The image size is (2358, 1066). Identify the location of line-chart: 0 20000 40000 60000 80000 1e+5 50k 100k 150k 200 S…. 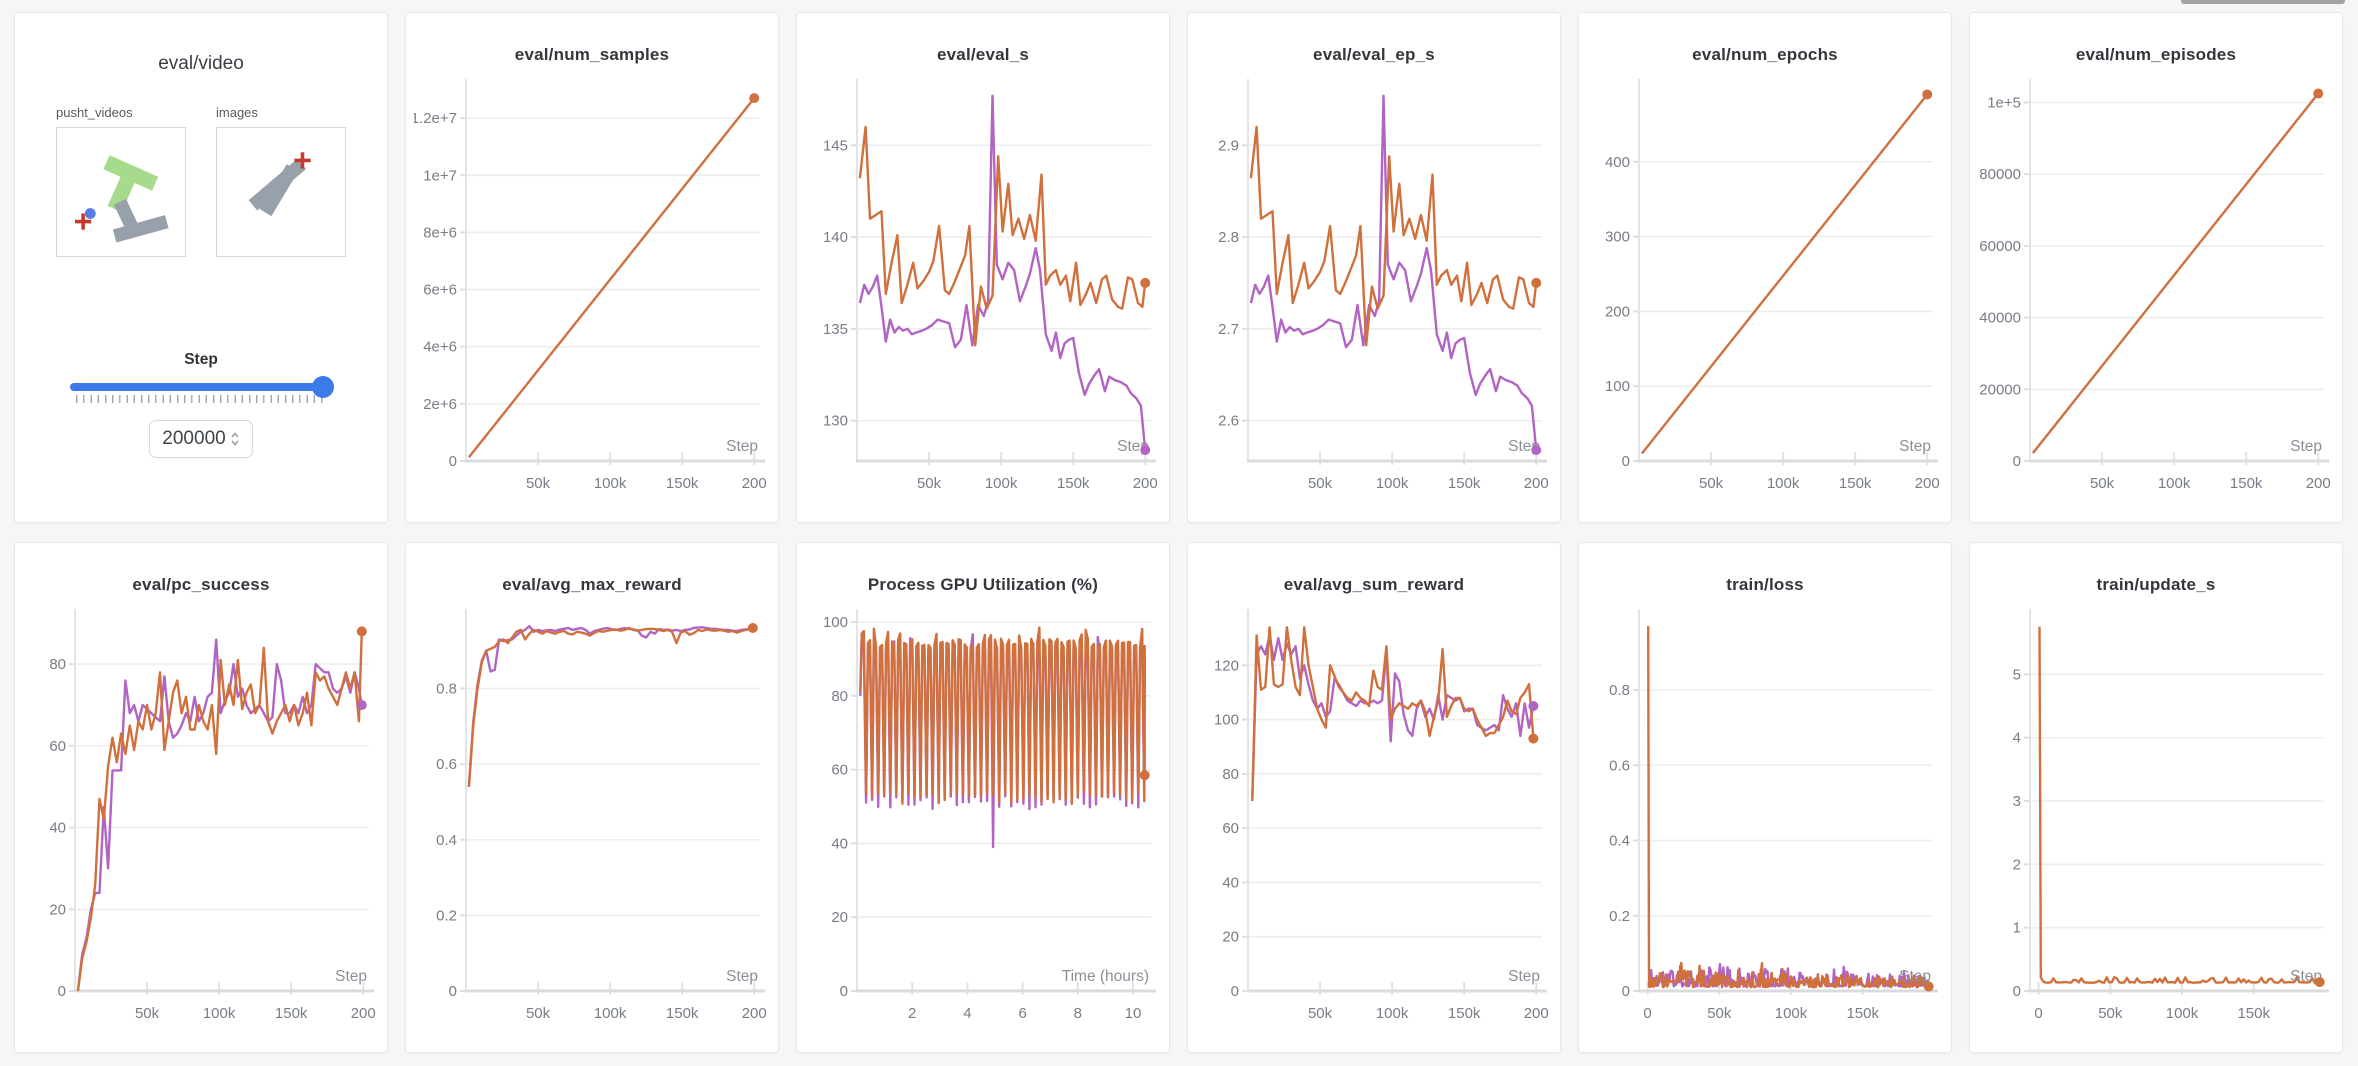
(2157, 289).